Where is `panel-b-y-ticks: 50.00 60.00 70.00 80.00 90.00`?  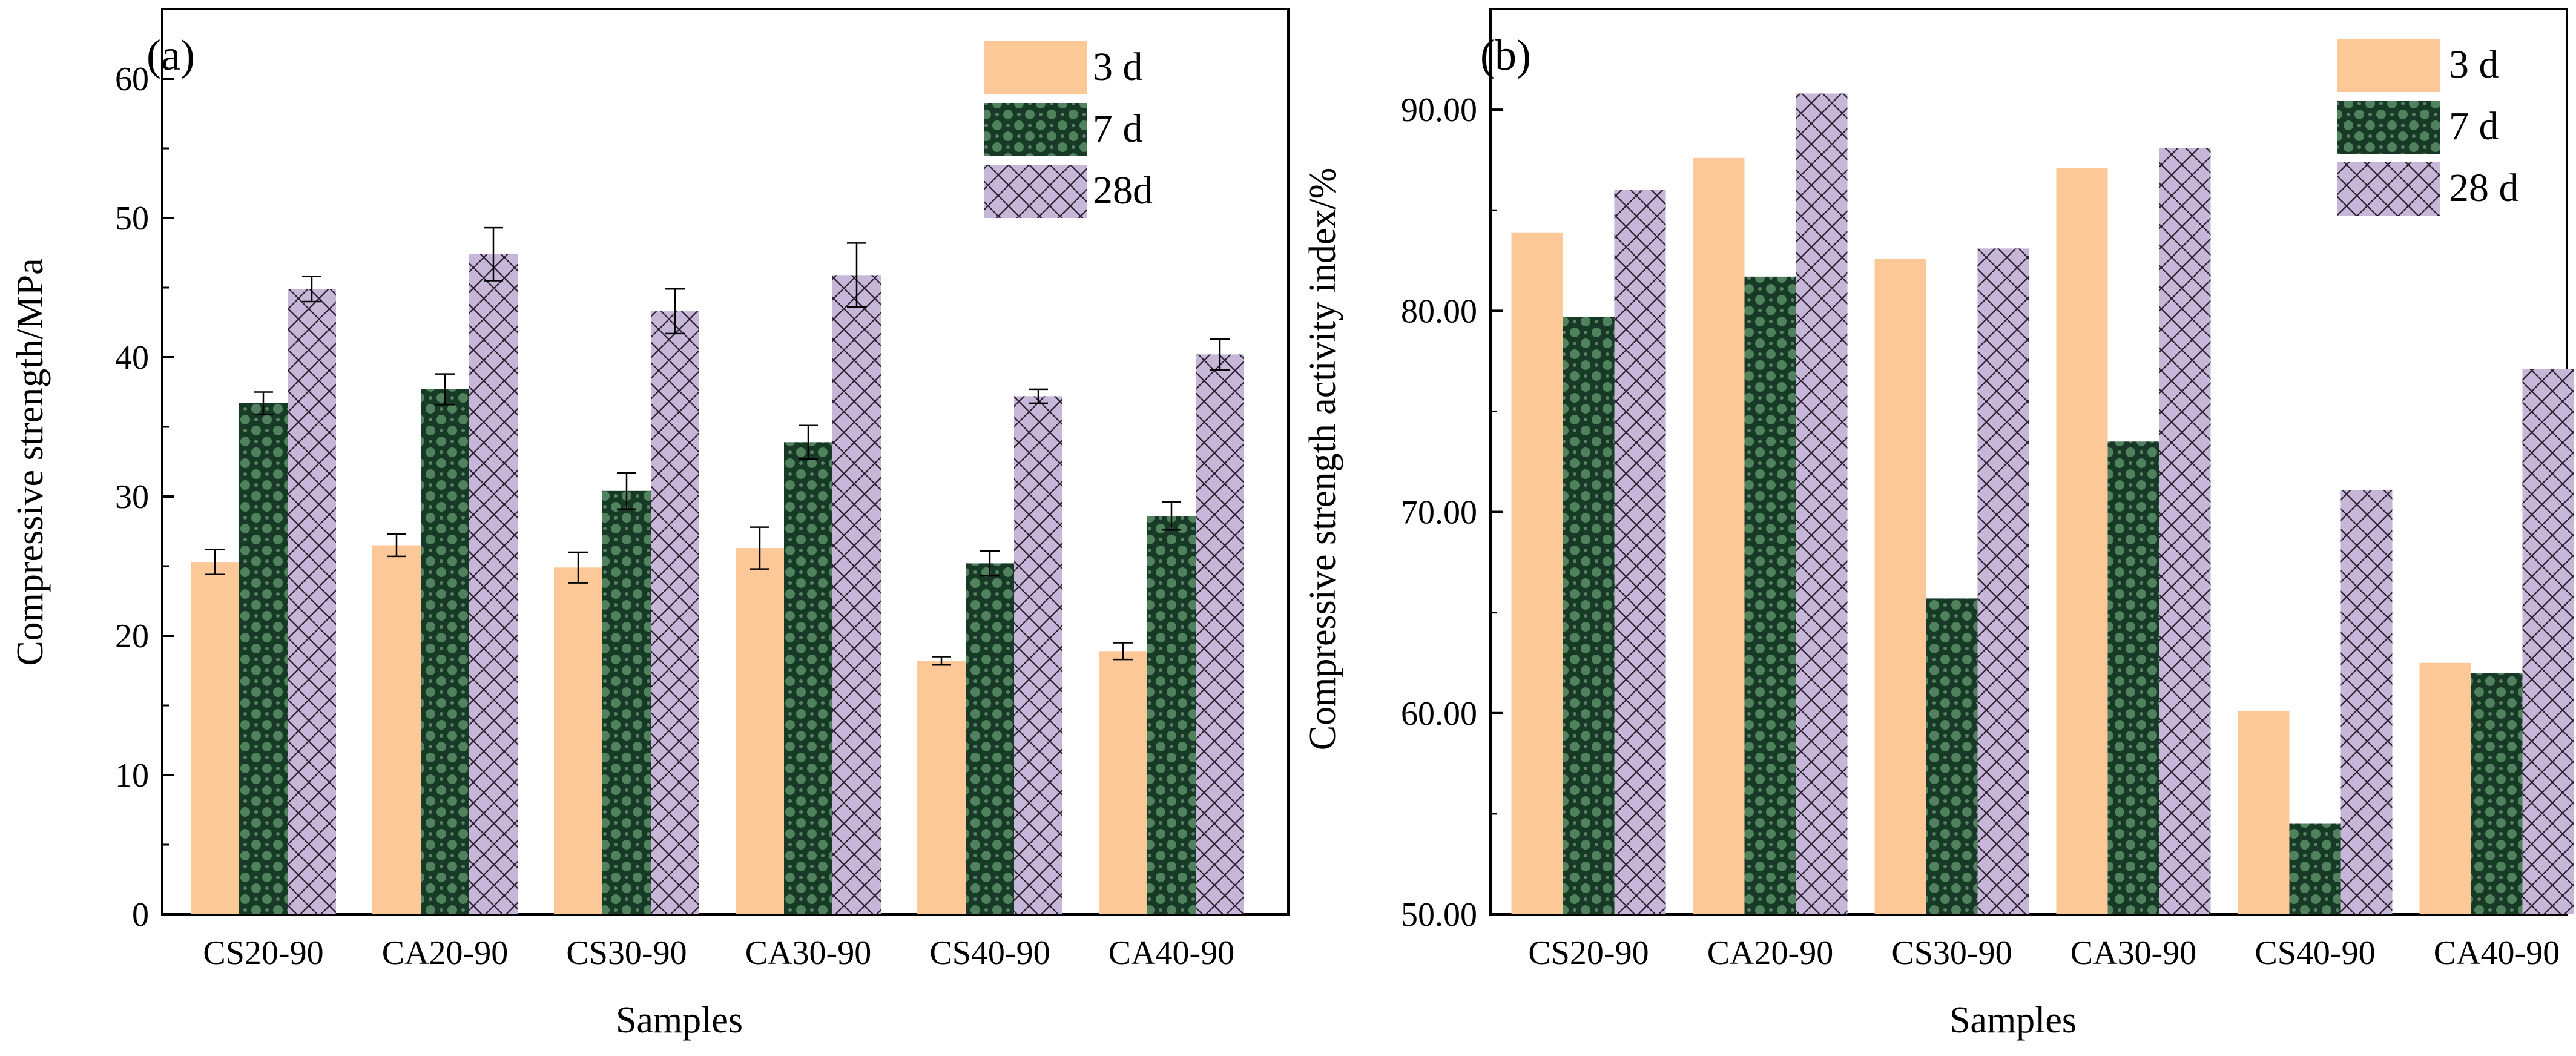 panel-b-y-ticks: 50.00 60.00 70.00 80.00 90.00 is located at coordinates (1452, 513).